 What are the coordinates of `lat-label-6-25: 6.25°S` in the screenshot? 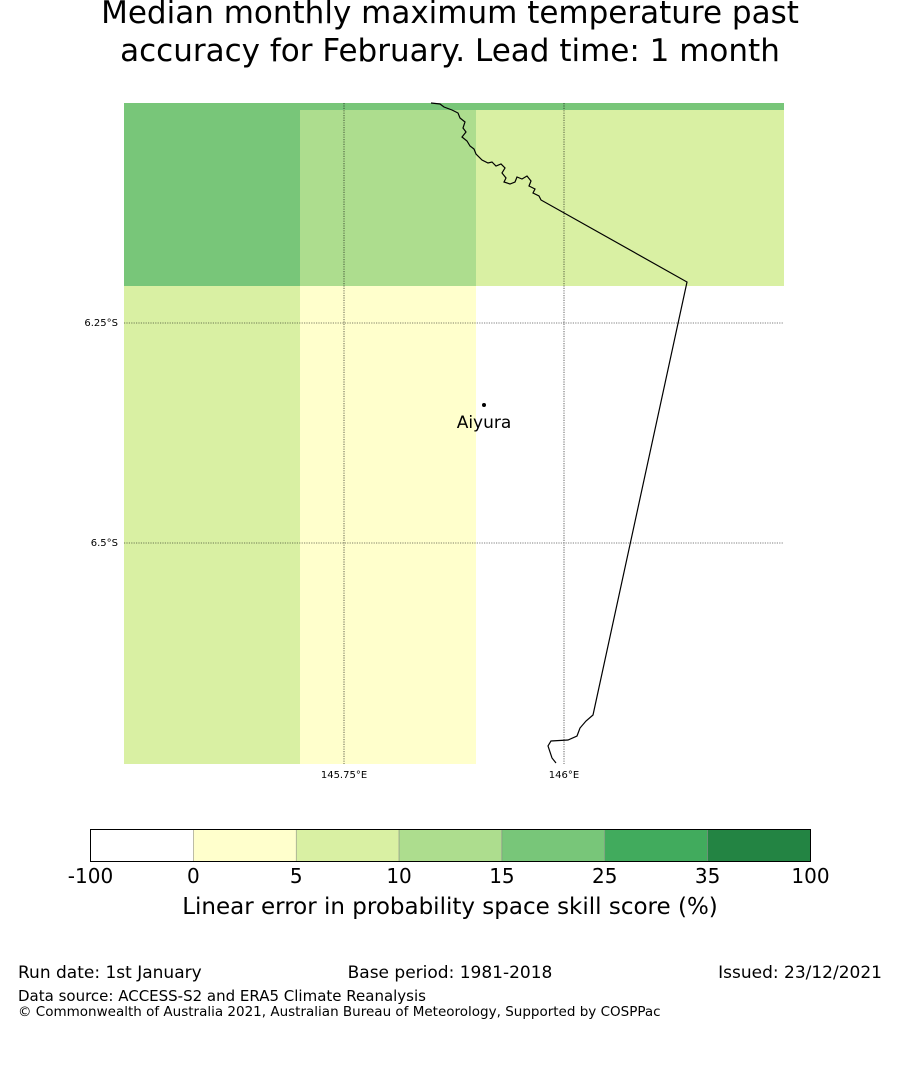 It's located at (101, 323).